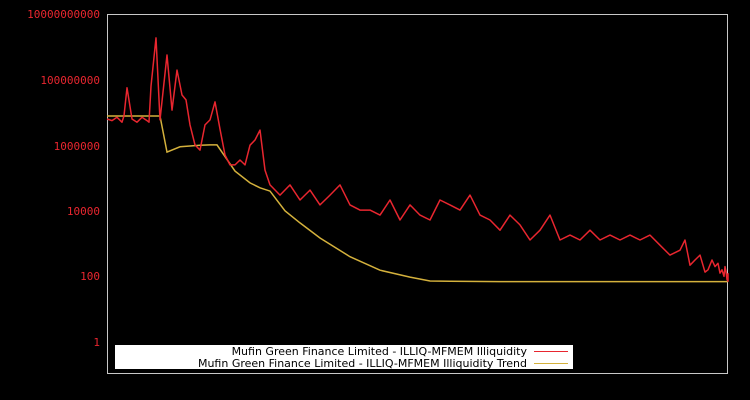 This screenshot has height=400, width=750. I want to click on y-tick-label: 1, so click(96, 342).